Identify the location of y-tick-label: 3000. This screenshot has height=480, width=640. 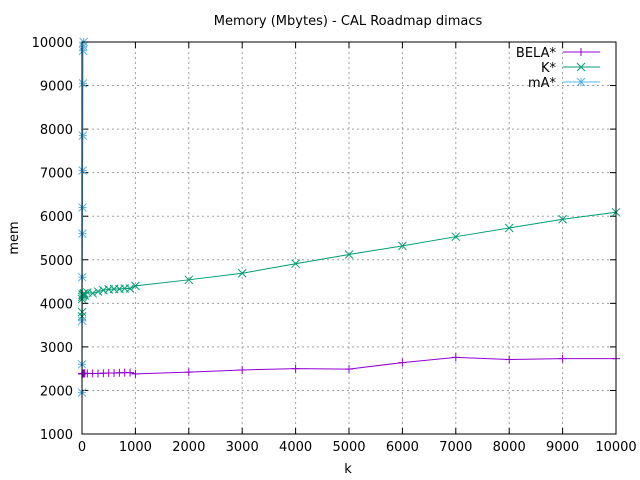
(56, 348).